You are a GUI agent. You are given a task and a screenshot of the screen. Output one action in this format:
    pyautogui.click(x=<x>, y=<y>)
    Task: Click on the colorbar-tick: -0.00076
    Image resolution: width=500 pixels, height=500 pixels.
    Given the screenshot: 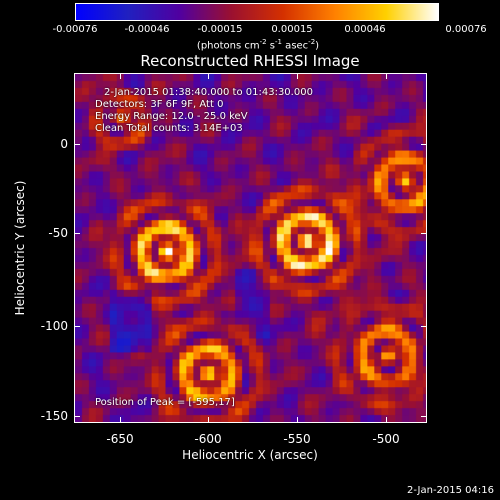 What is the action you would take?
    pyautogui.click(x=75, y=29)
    